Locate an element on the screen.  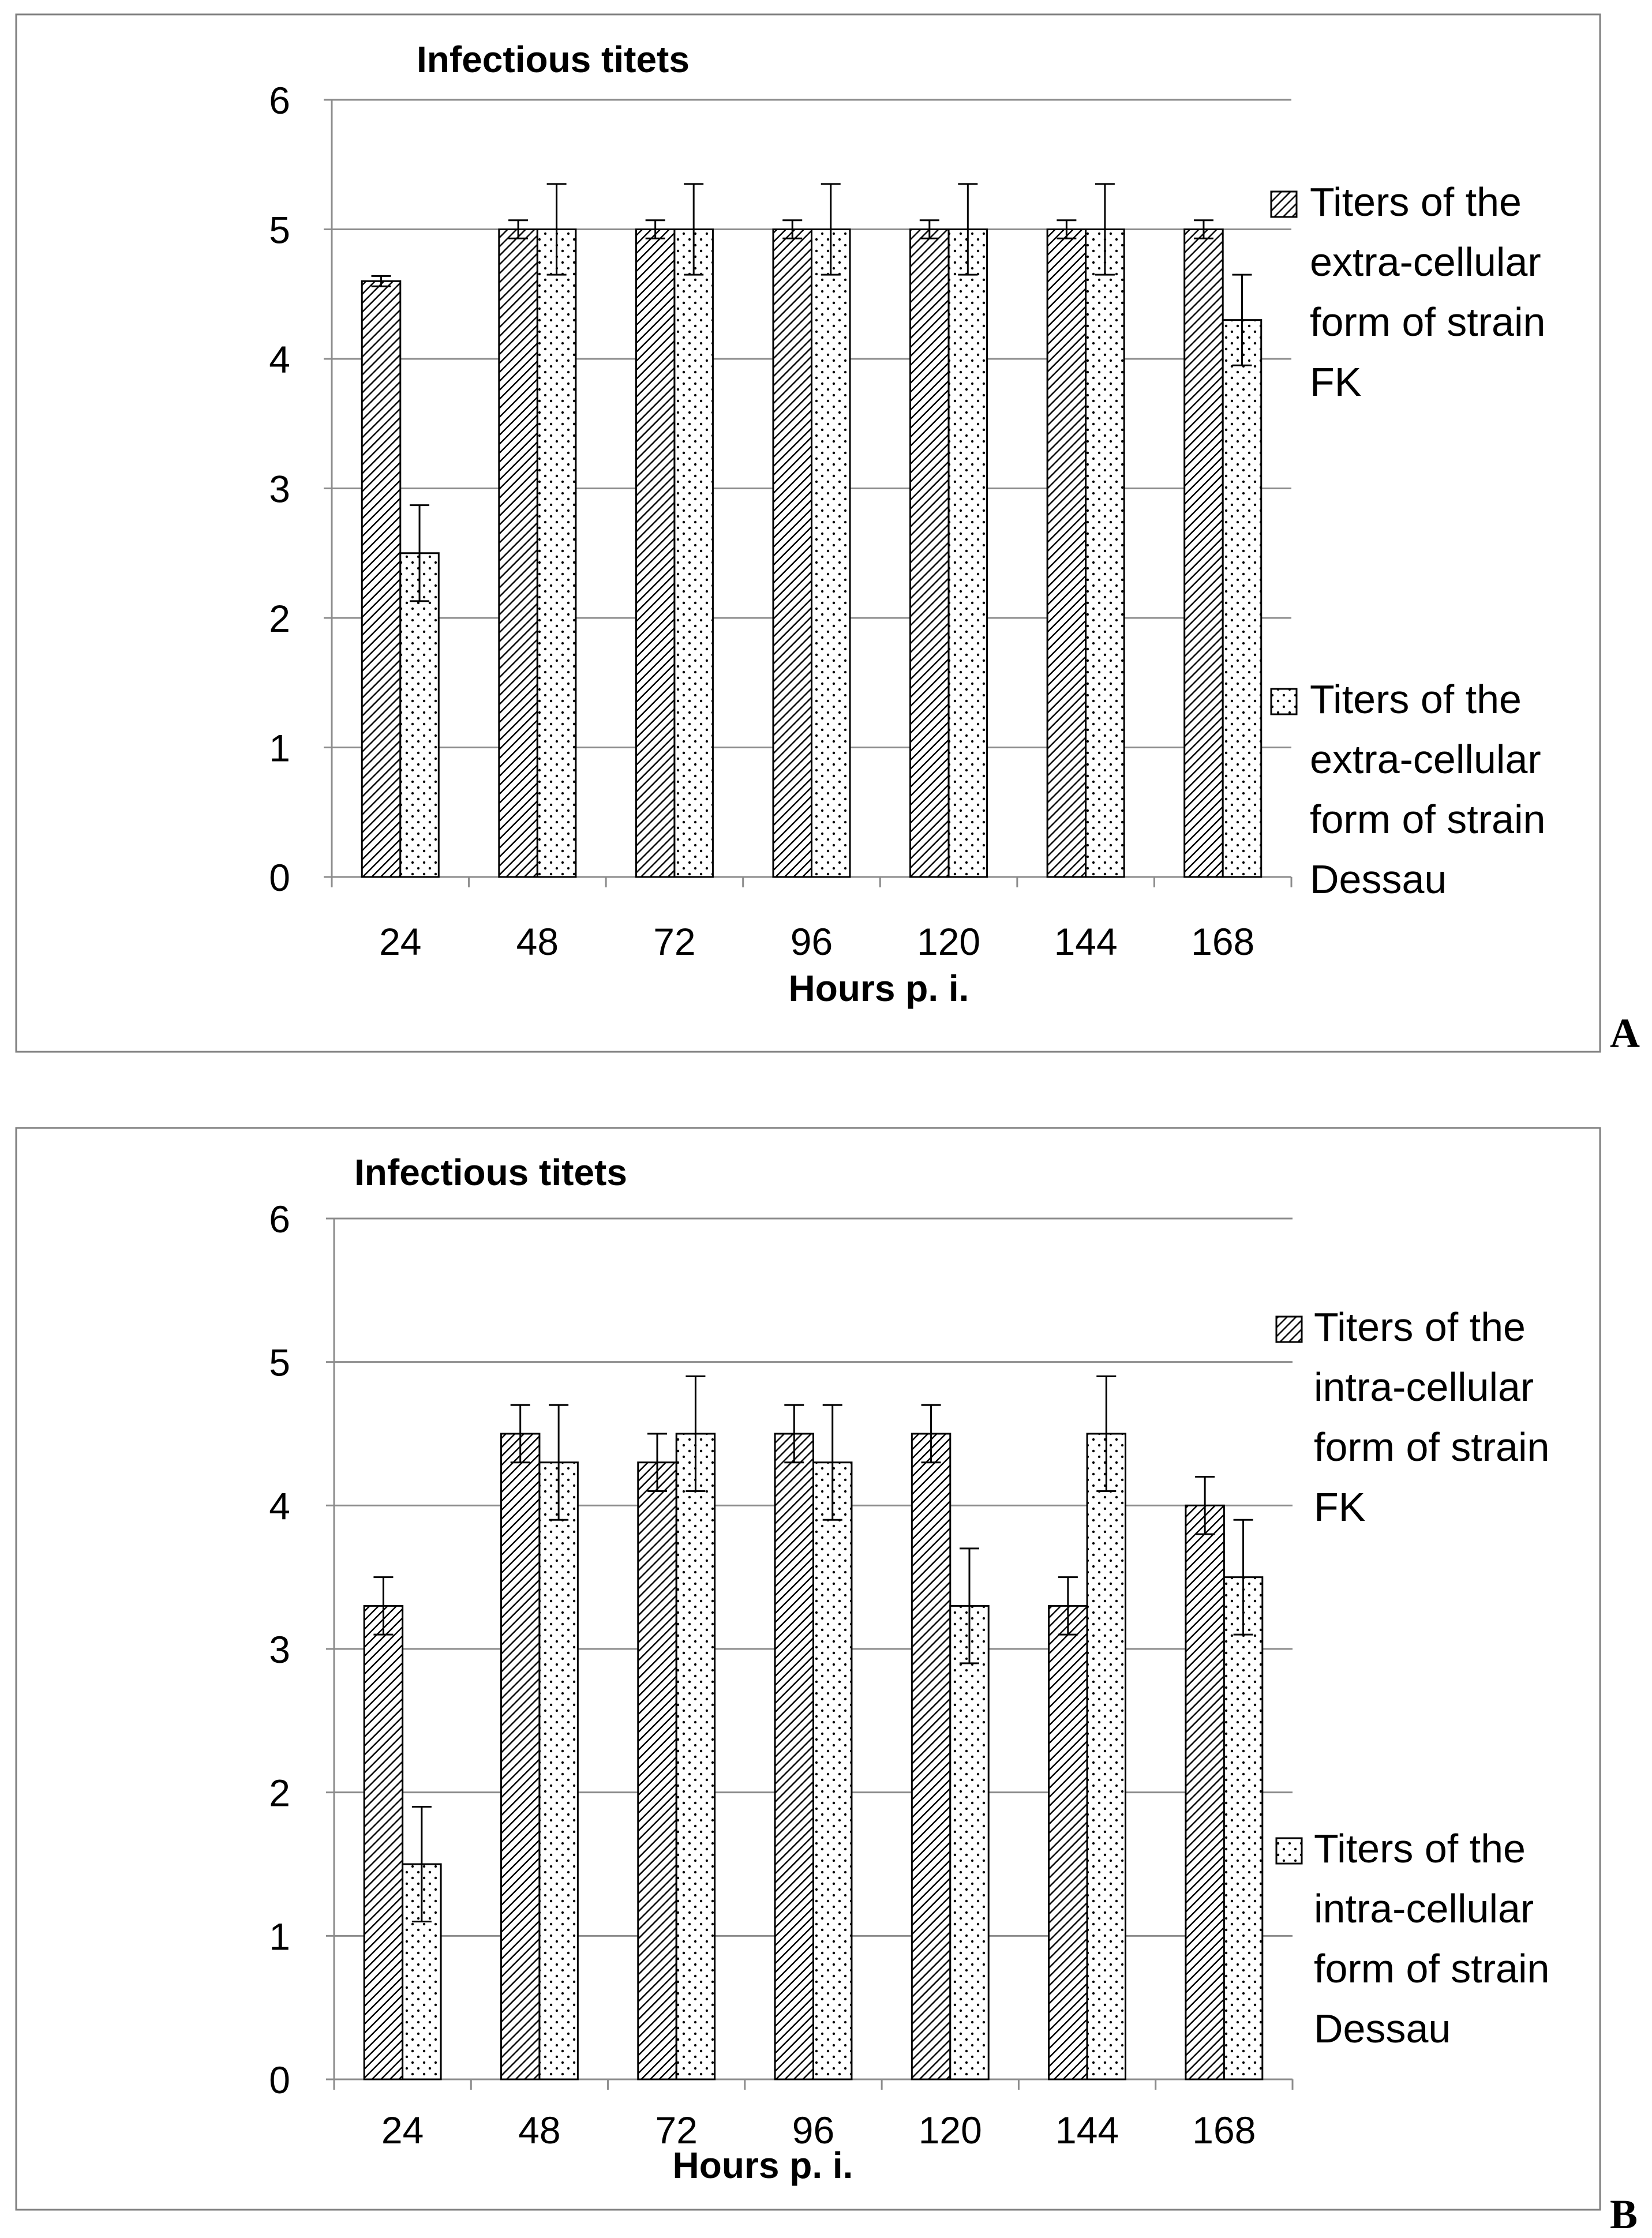
legend-label-series-1: intra-cellular is located at coordinates (1424, 1386).